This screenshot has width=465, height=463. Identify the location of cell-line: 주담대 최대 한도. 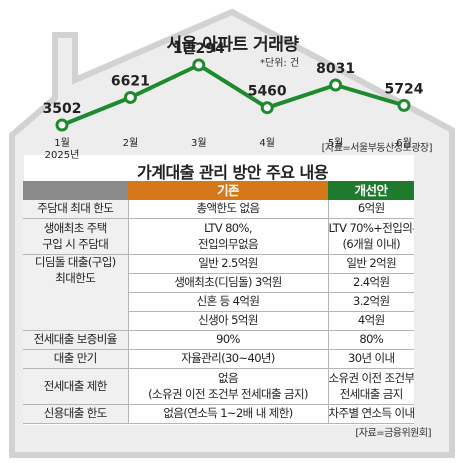
(75, 208).